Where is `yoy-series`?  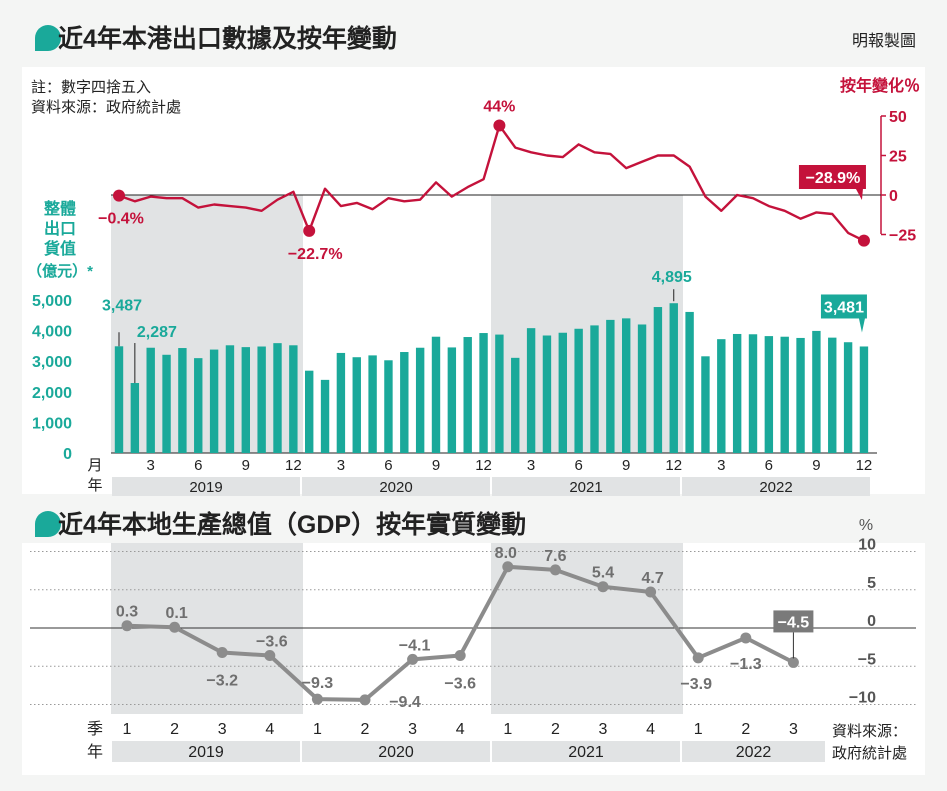
yoy-series is located at coordinates (491, 183).